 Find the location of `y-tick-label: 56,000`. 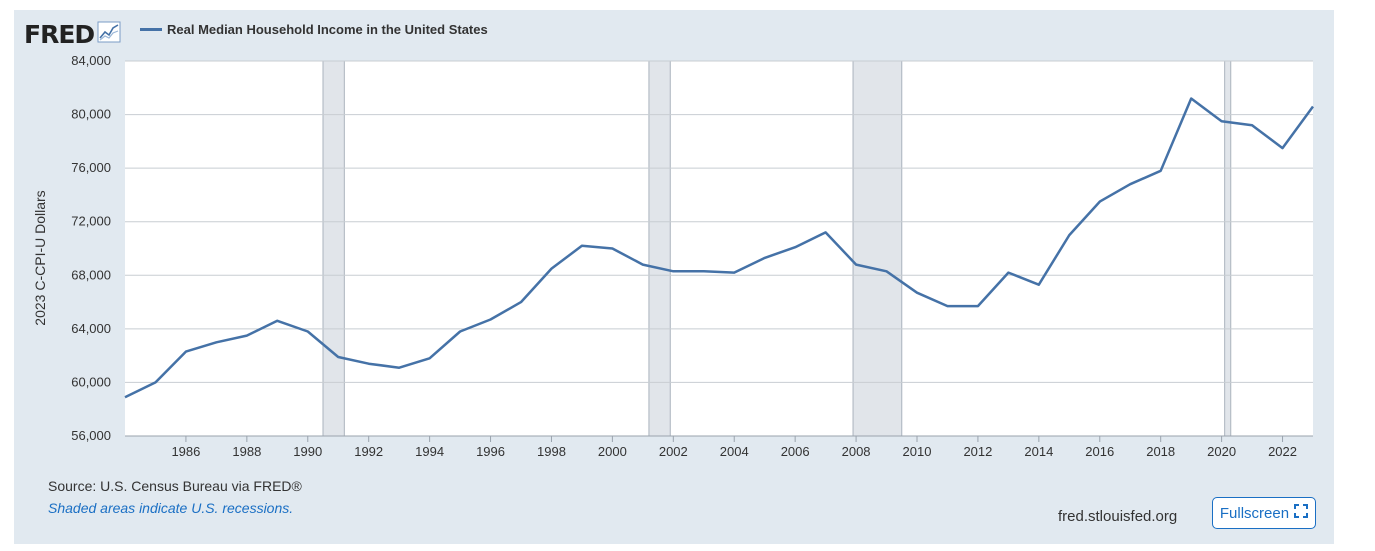

y-tick-label: 56,000 is located at coordinates (91, 435).